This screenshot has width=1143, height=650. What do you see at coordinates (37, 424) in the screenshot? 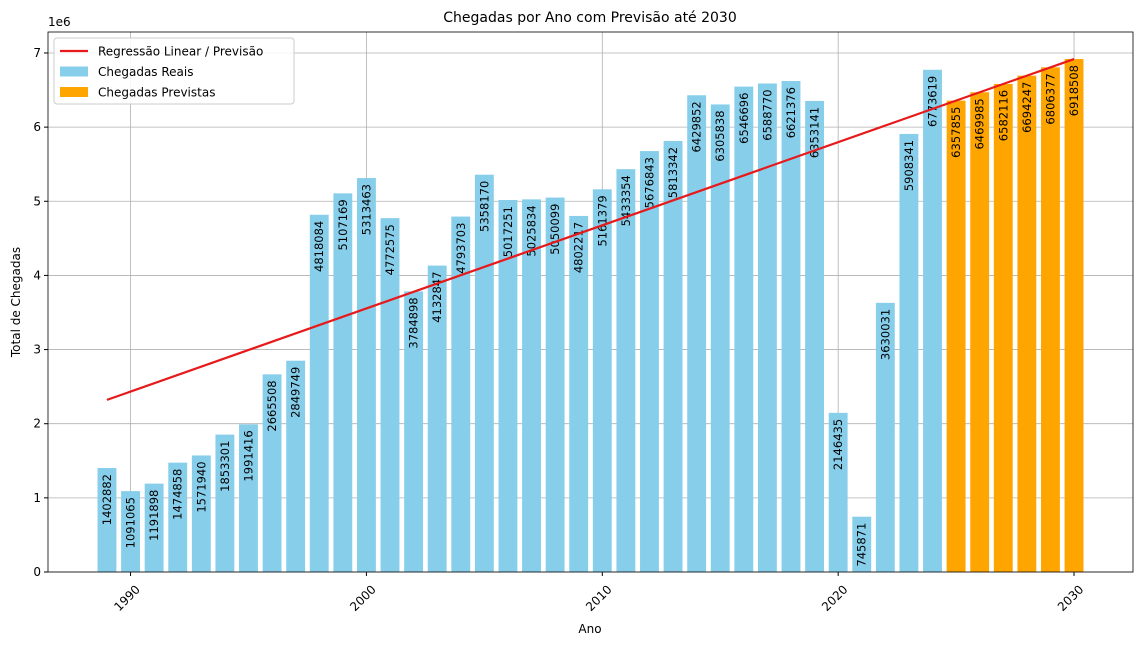
I see `y-tick-label: 2` at bounding box center [37, 424].